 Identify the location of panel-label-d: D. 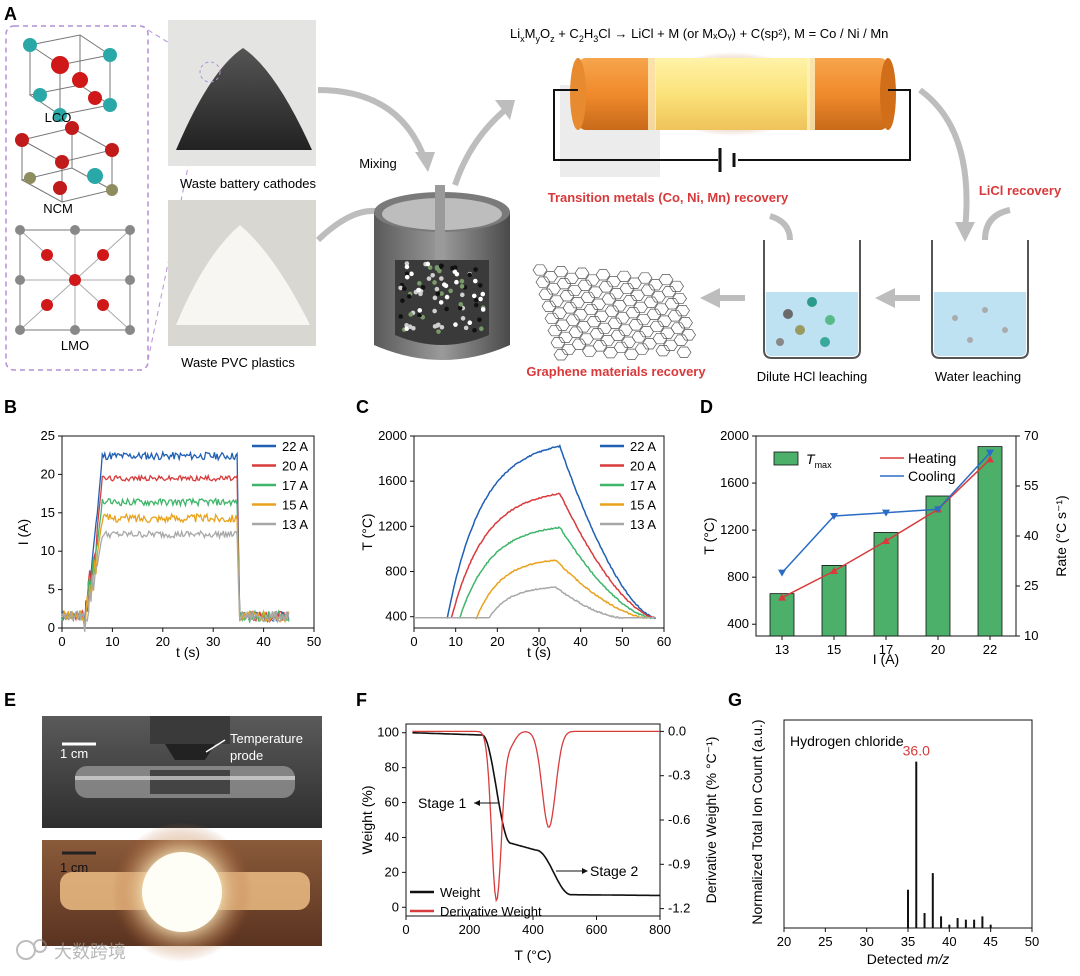
(706, 407).